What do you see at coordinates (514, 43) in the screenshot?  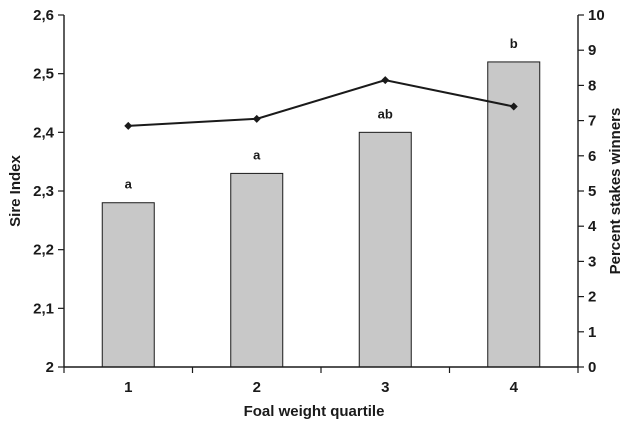 I see `bar-label-4: b` at bounding box center [514, 43].